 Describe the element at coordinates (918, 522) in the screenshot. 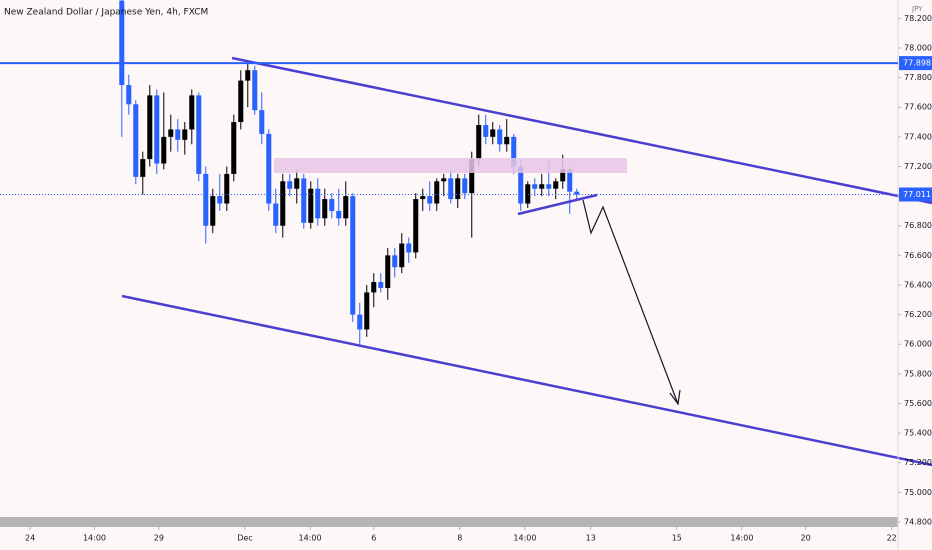

I see `y-tick-label: 74.800` at that location.